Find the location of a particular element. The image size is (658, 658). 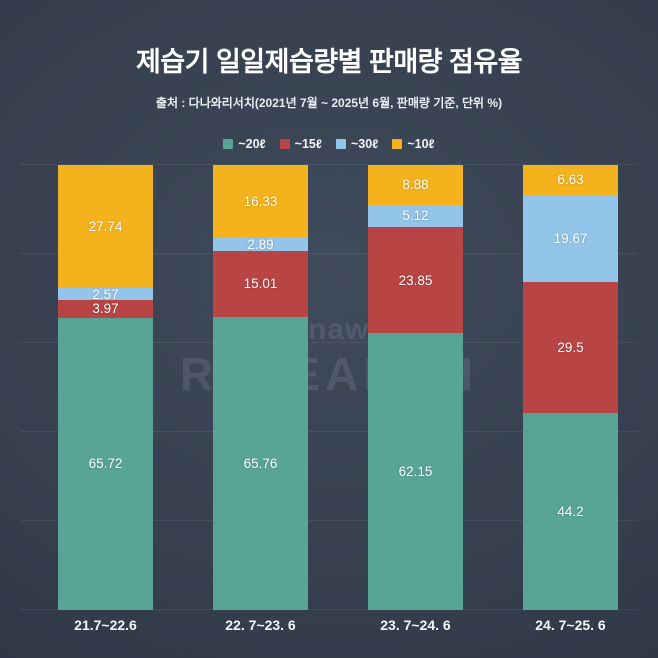

segment-value: 8.88 is located at coordinates (415, 185).